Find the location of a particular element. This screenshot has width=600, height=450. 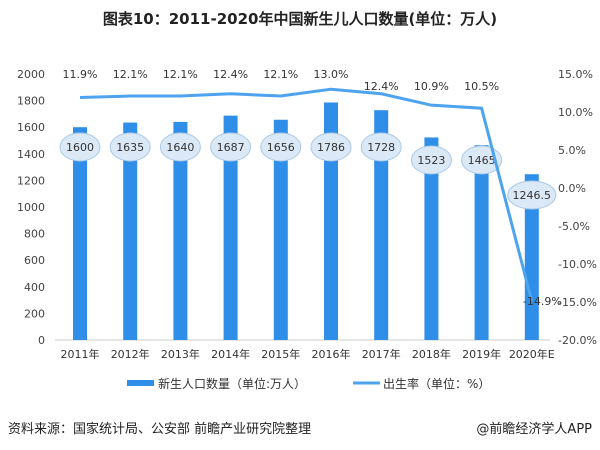

legend-bar-label: 新生人口数量（单位:万人） is located at coordinates (232, 383).